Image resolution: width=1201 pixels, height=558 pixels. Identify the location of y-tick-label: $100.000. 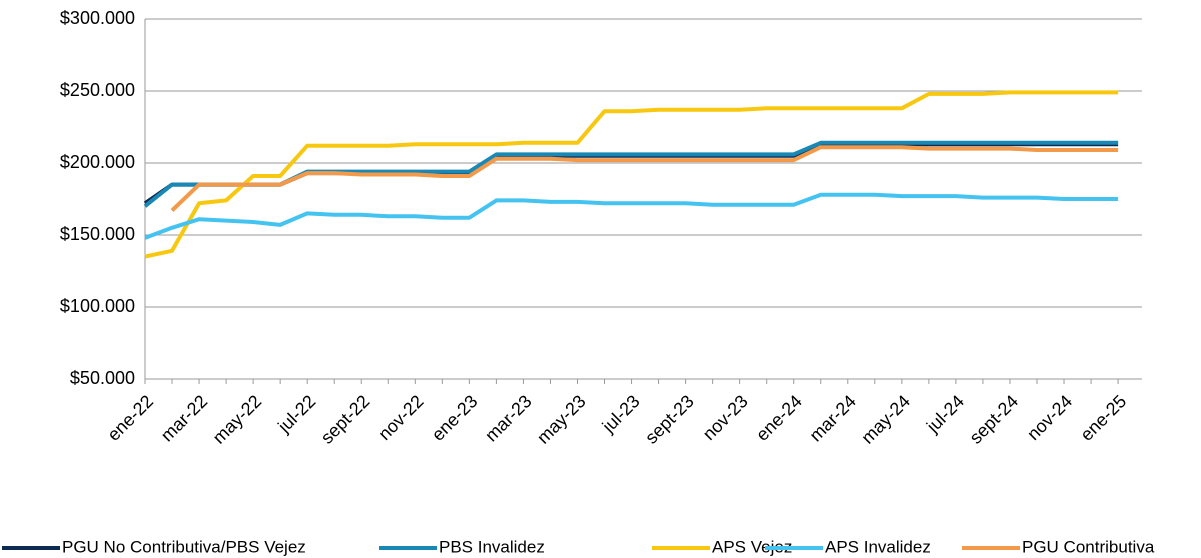
(97, 306).